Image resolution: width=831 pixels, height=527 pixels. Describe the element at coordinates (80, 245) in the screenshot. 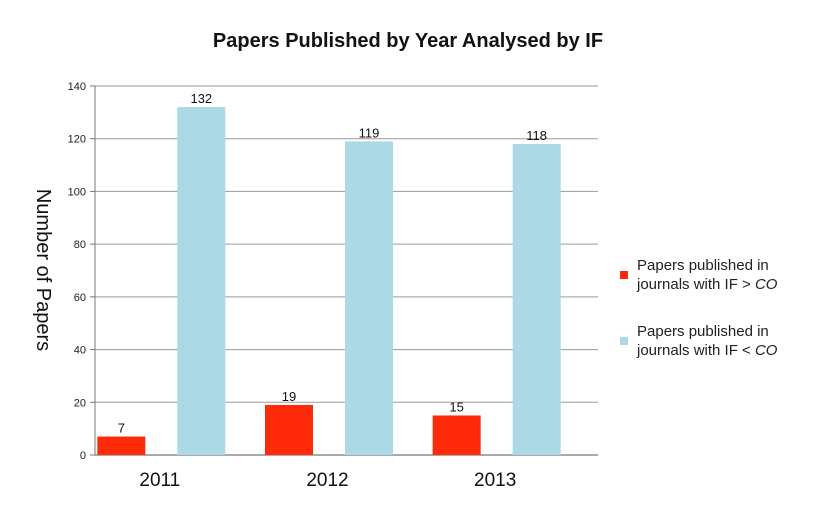

I see `y-tick-label: 80` at that location.